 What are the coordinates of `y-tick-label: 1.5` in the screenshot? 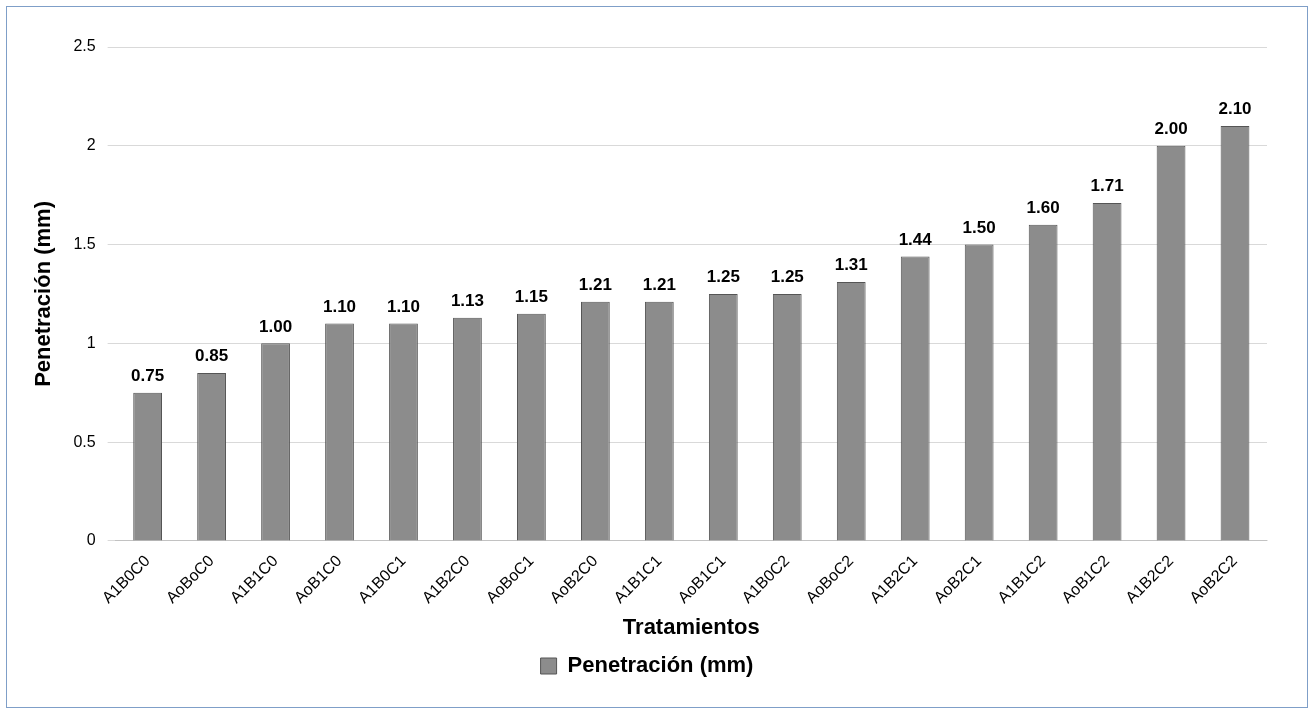 It's located at (84, 243).